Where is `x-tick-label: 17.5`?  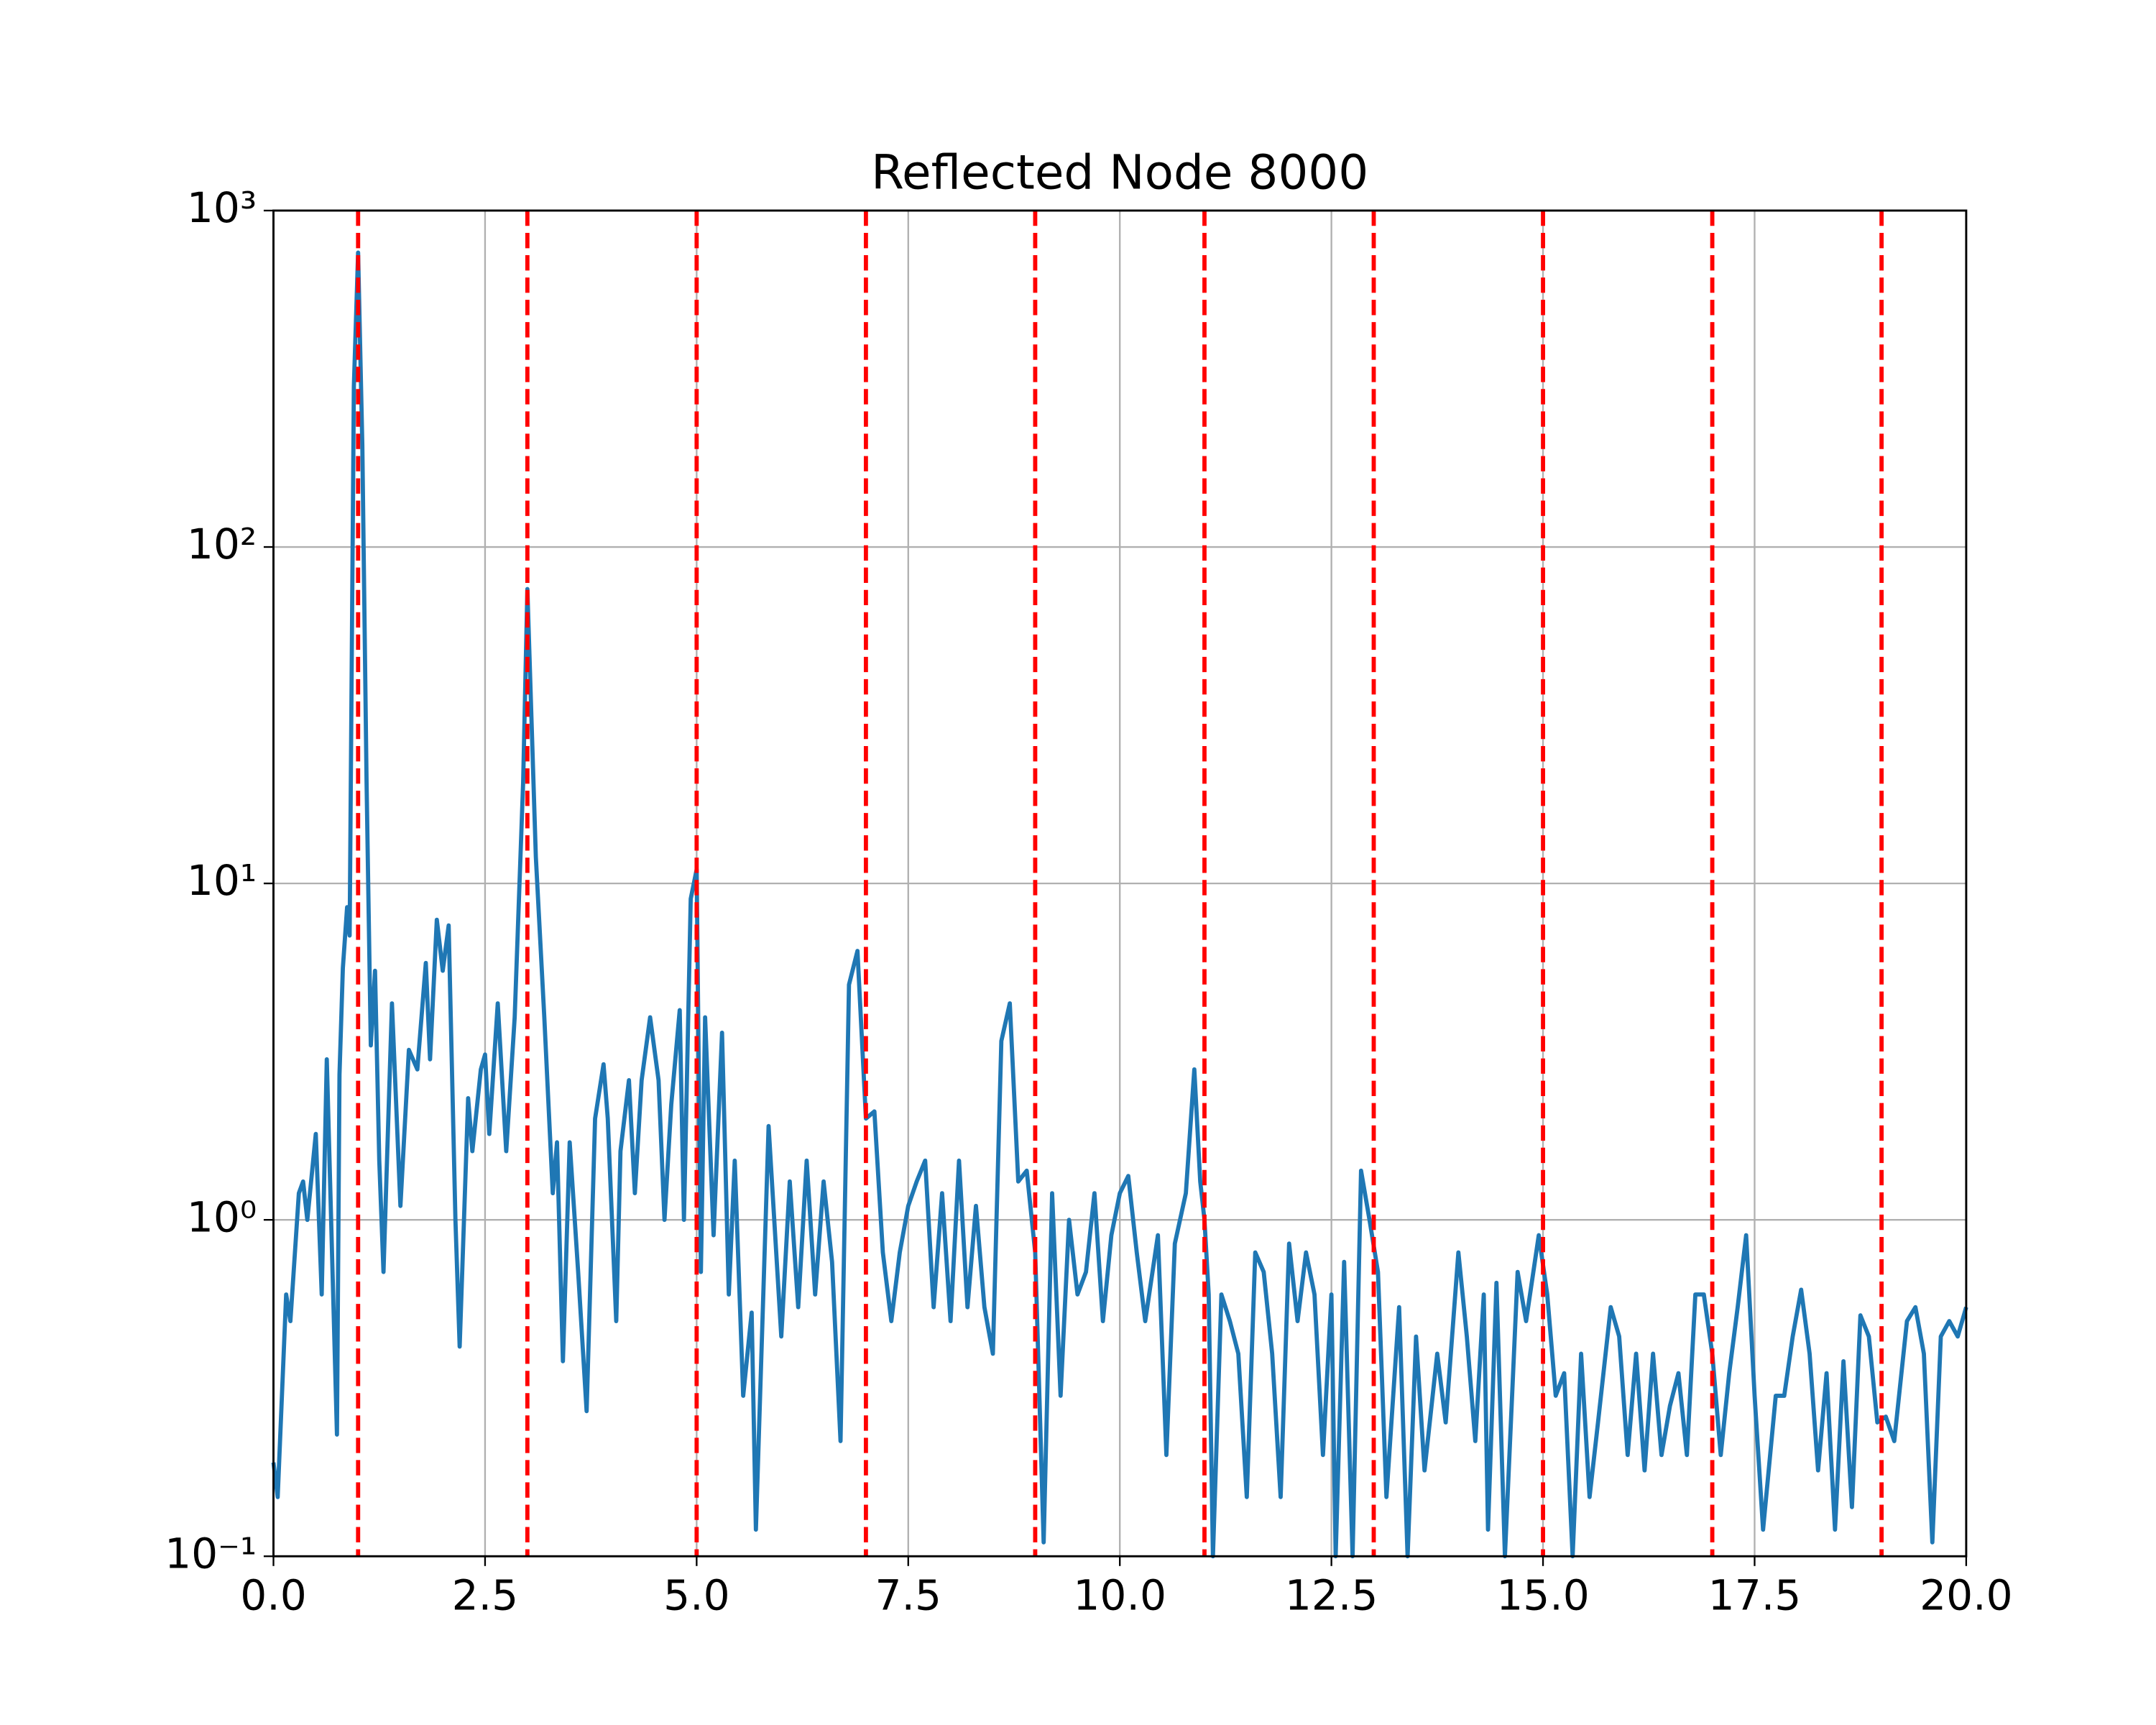 x-tick-label: 17.5 is located at coordinates (1755, 1595).